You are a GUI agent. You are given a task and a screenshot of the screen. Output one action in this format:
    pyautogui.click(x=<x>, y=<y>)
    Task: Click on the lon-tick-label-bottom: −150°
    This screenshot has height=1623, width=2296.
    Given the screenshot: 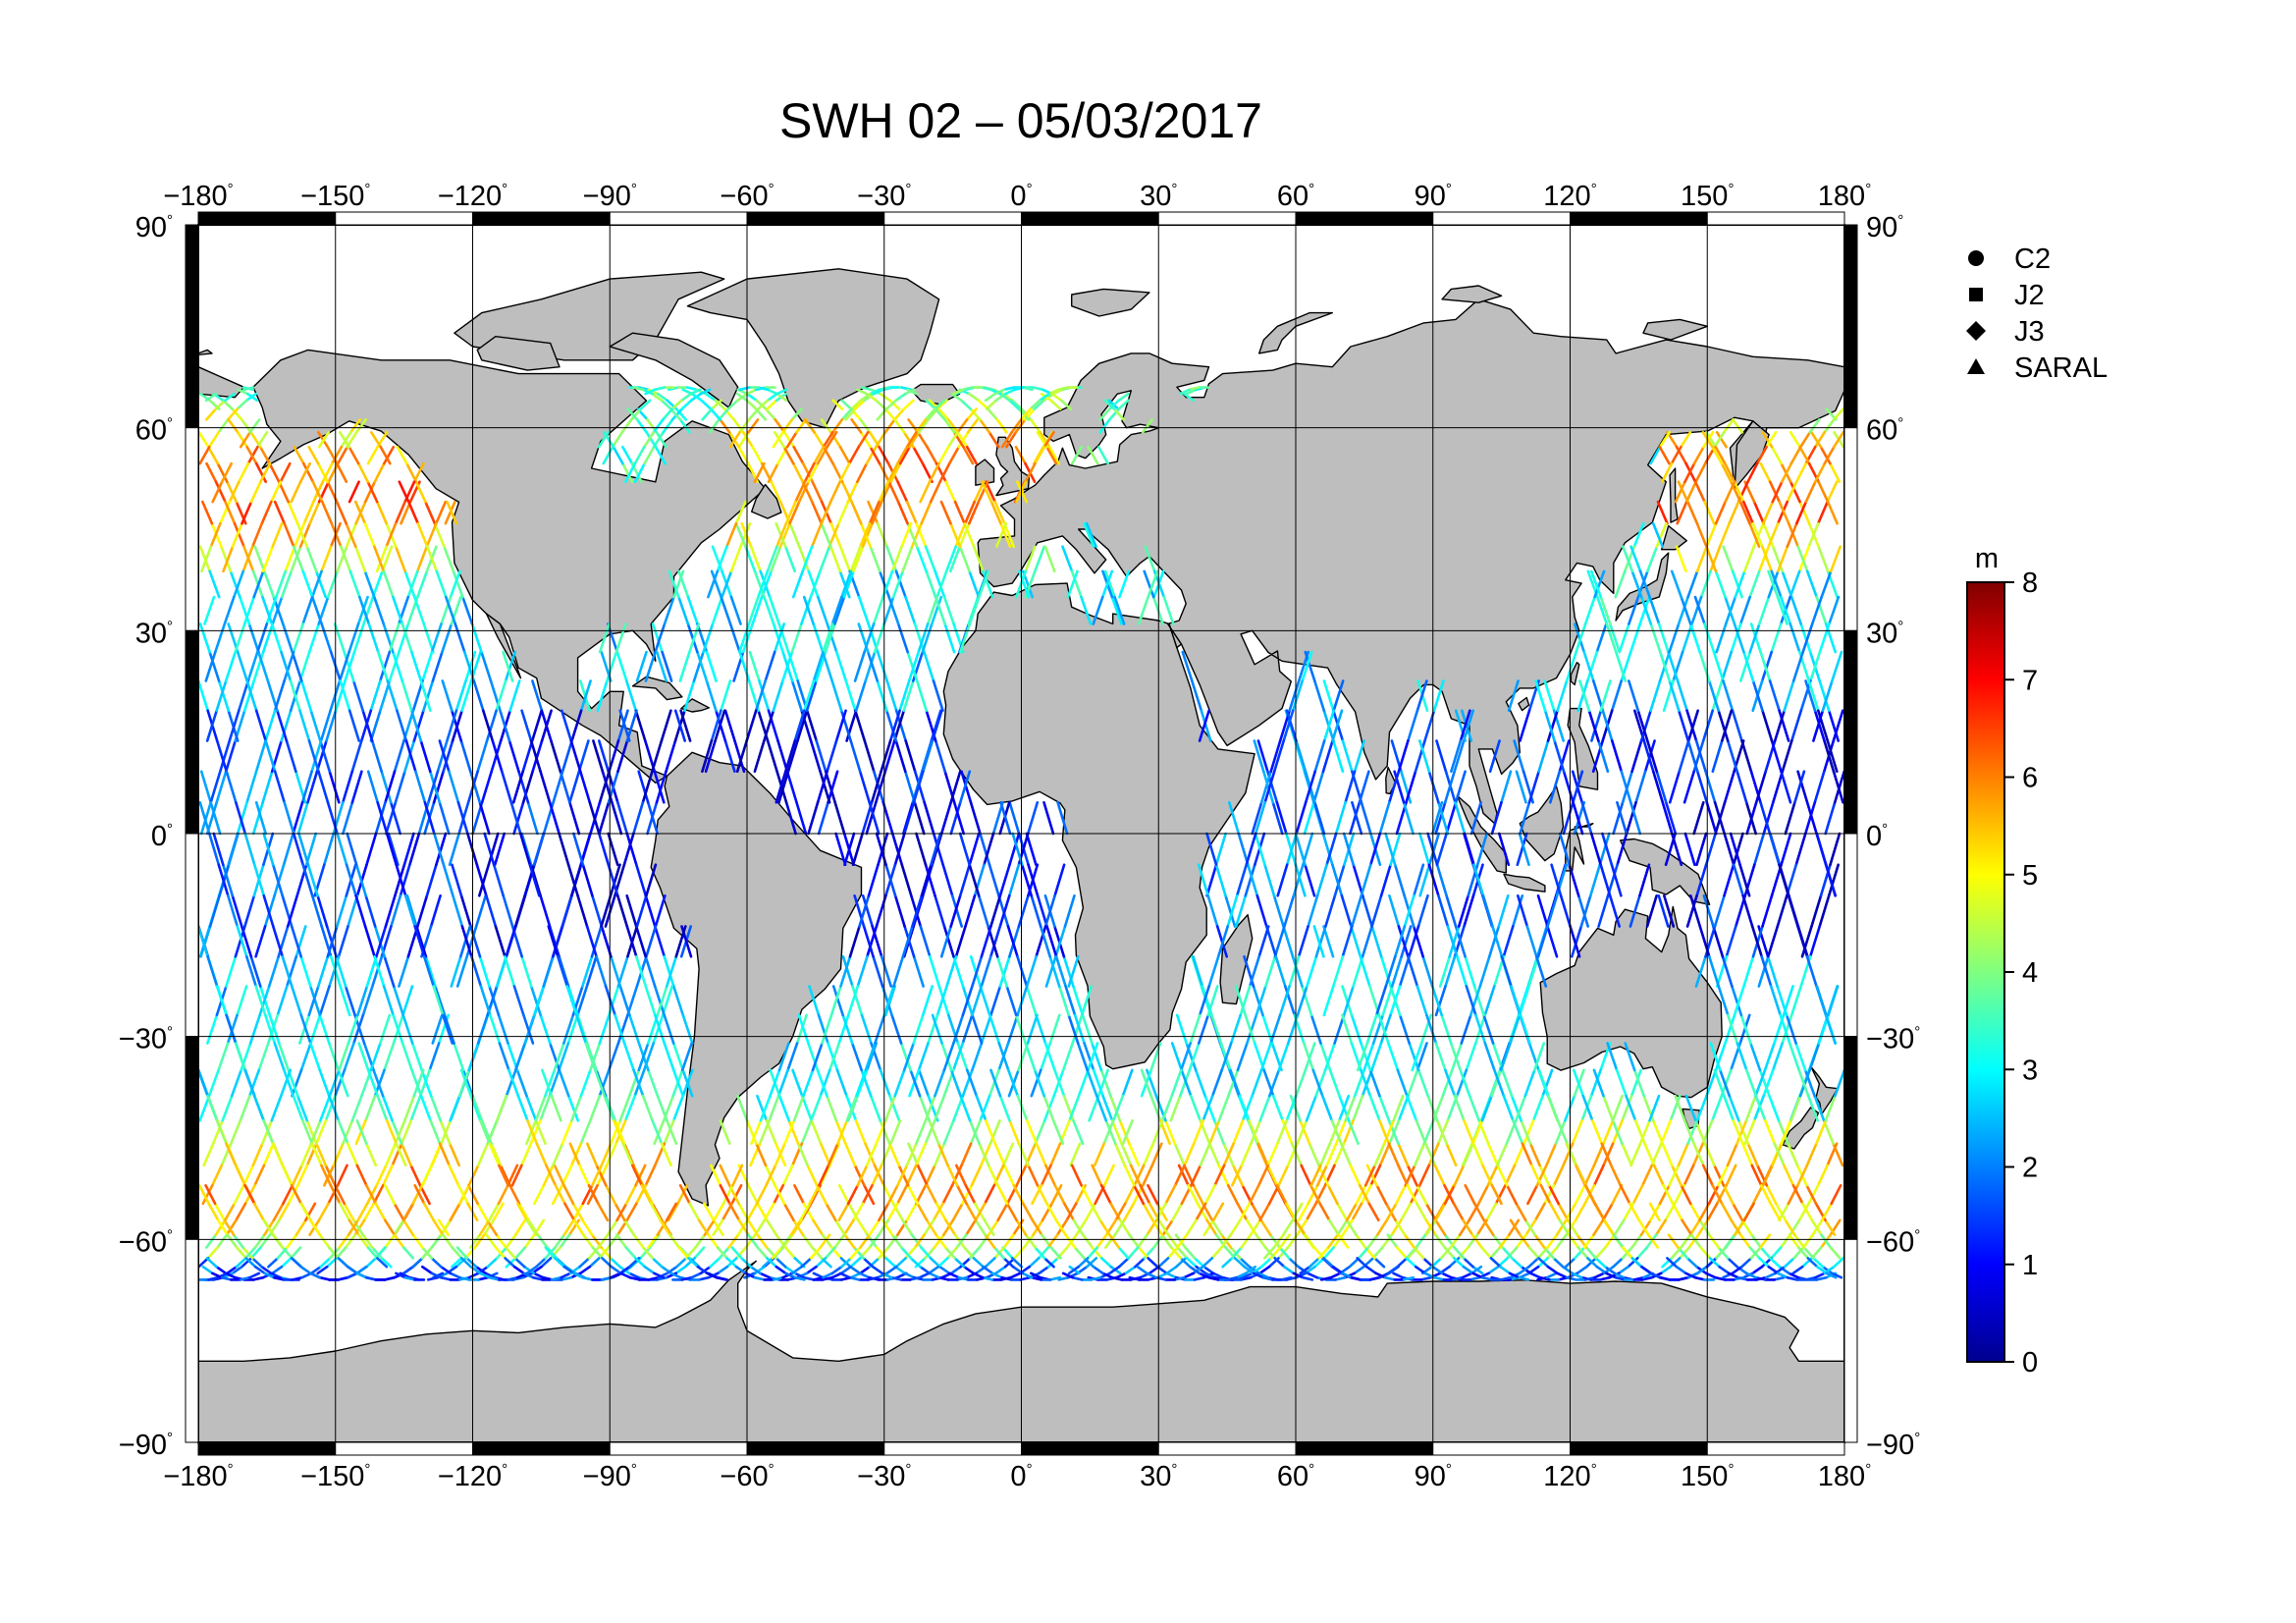 What is the action you would take?
    pyautogui.click(x=335, y=1476)
    